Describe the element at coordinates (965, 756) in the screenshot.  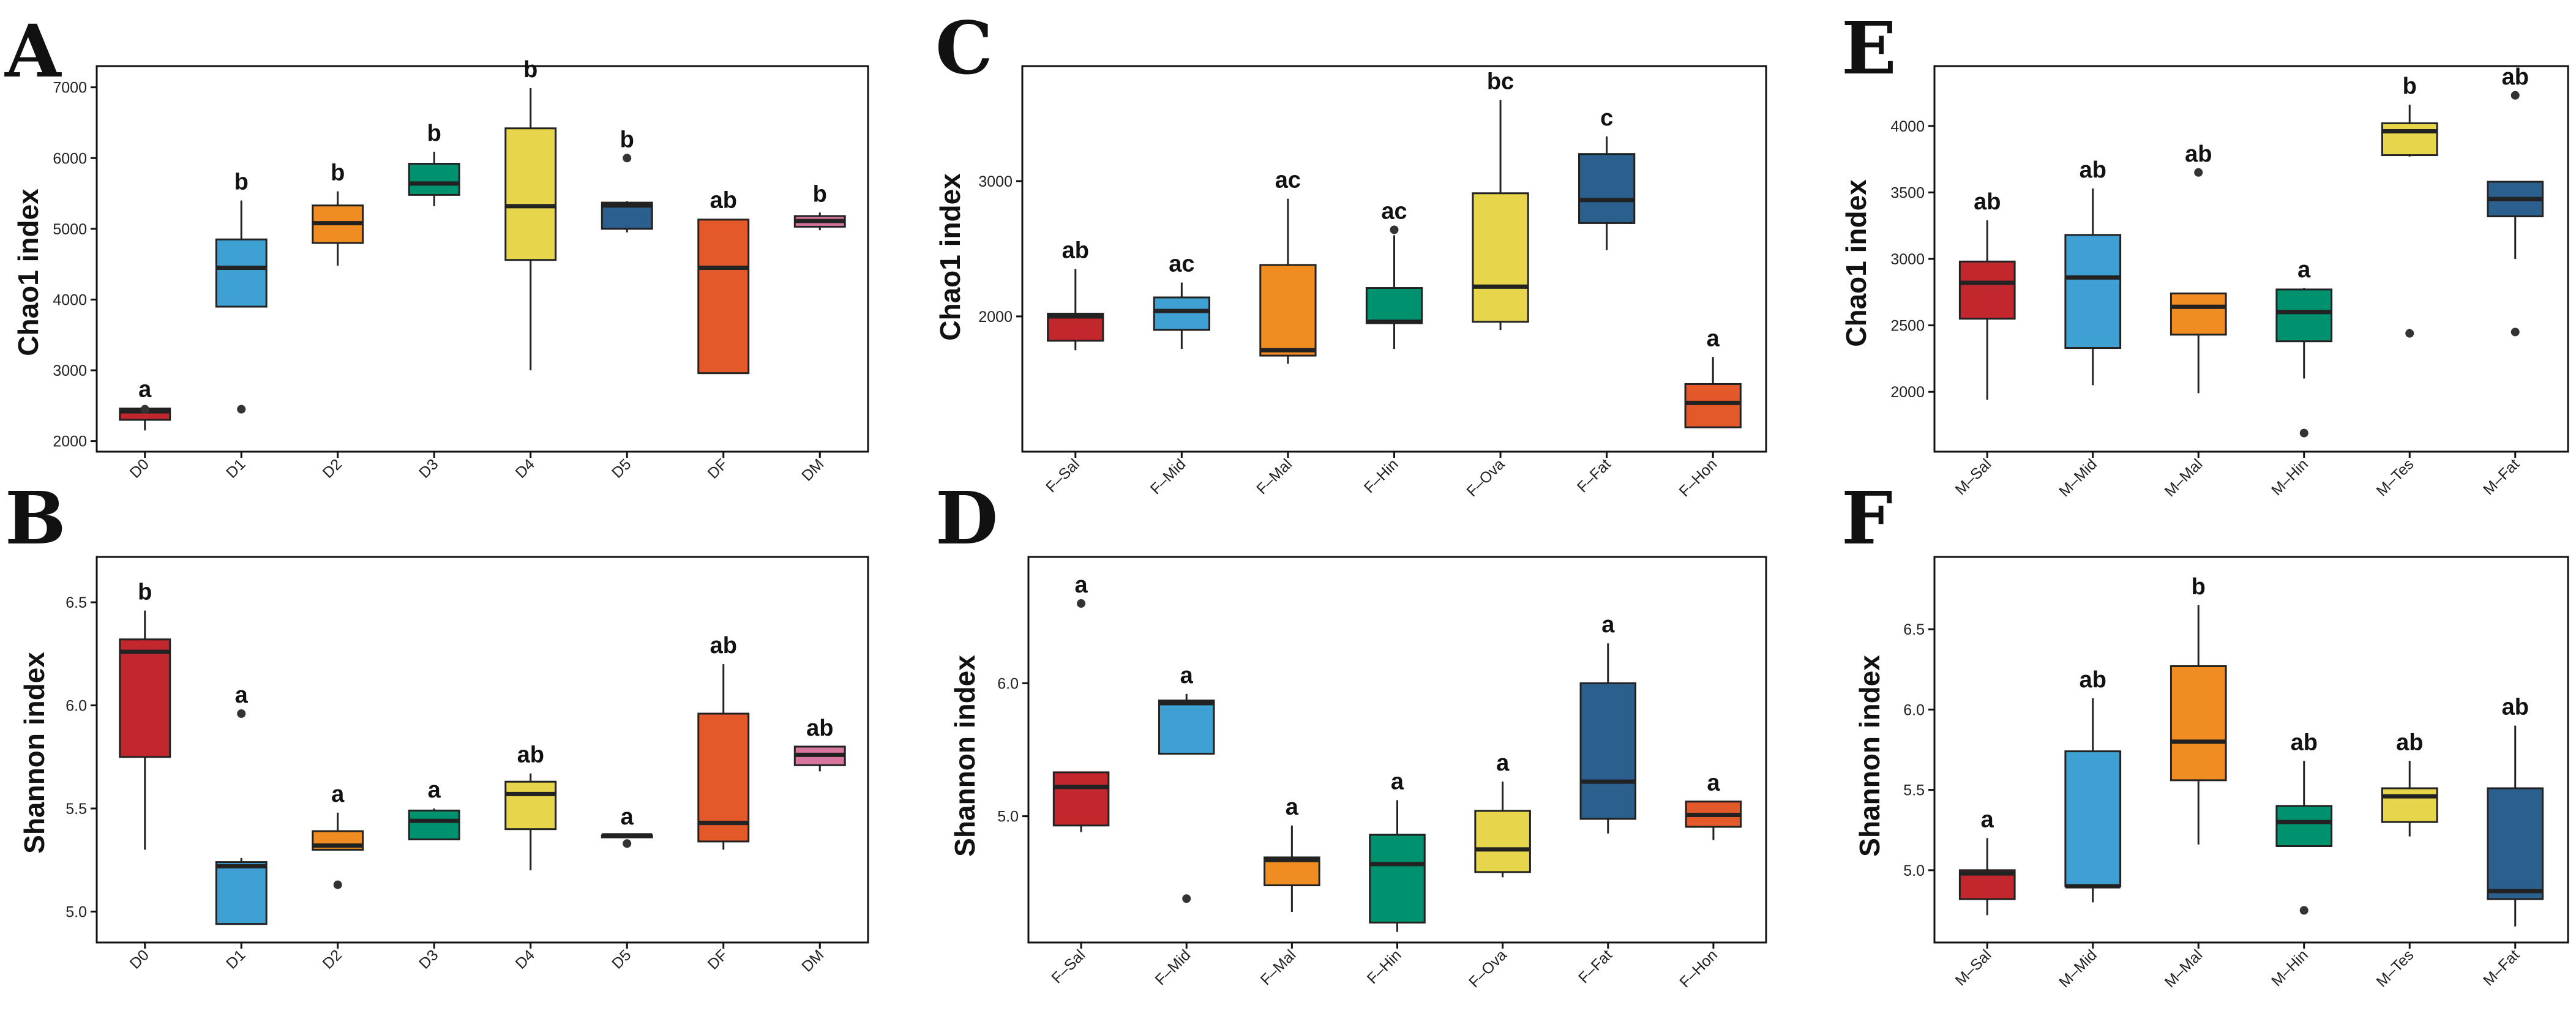
I see `y-axis-label-d: Shannon index` at that location.